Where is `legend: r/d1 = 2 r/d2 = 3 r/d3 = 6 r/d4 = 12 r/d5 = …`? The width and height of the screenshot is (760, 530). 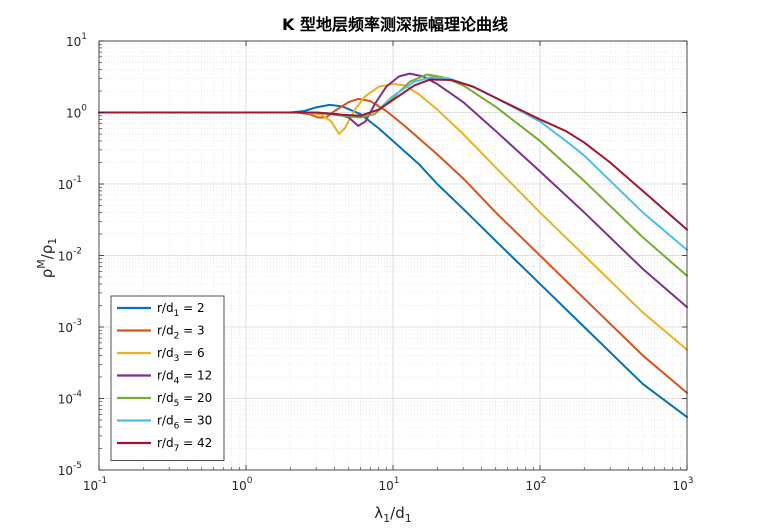
legend: r/d1 = 2 r/d2 = 3 r/d3 = 6 r/d4 = 12 r/d5 = … is located at coordinates (167, 378).